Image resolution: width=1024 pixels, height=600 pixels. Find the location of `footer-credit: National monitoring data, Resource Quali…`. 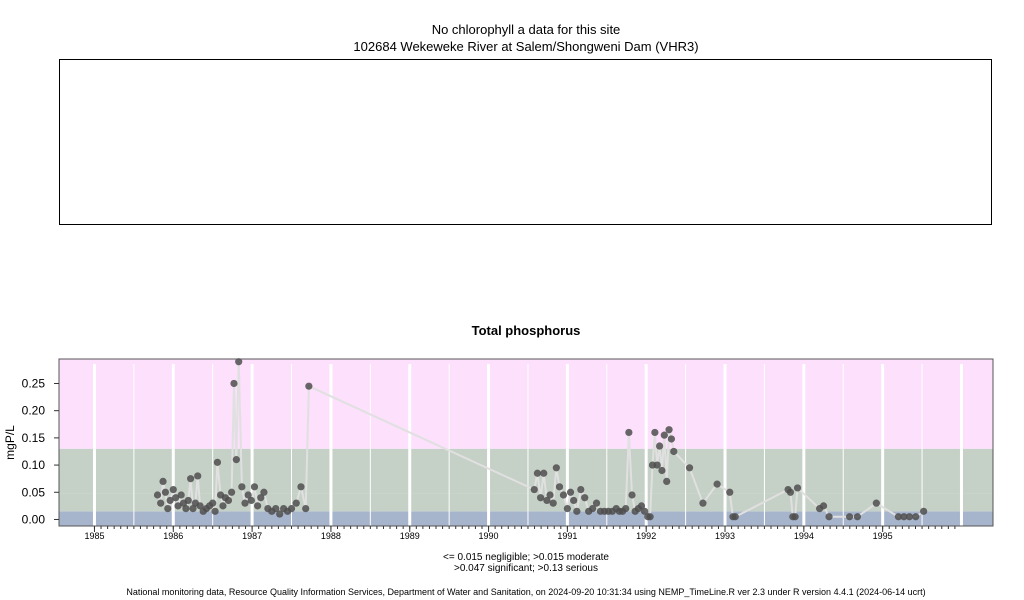

footer-credit: National monitoring data, Resource Quali… is located at coordinates (526, 592).